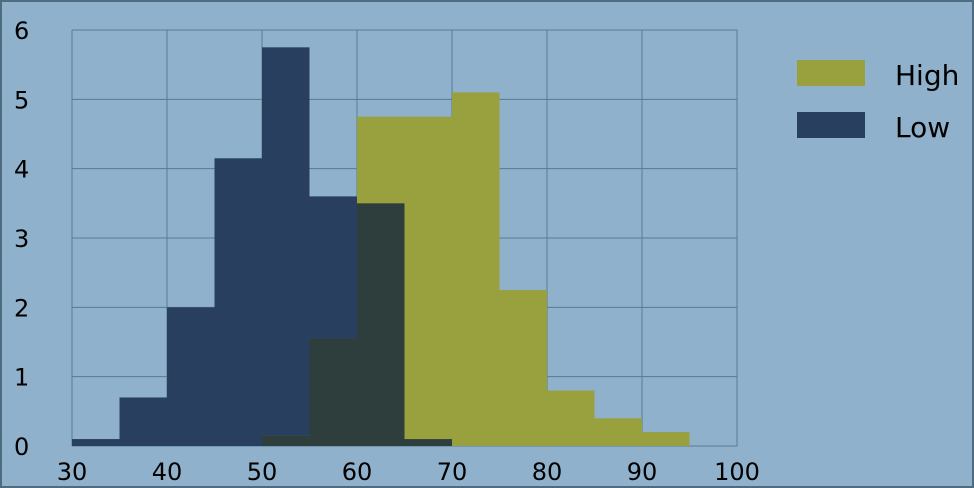 The width and height of the screenshot is (974, 488). I want to click on y-tick-label-1: 1, so click(21, 378).